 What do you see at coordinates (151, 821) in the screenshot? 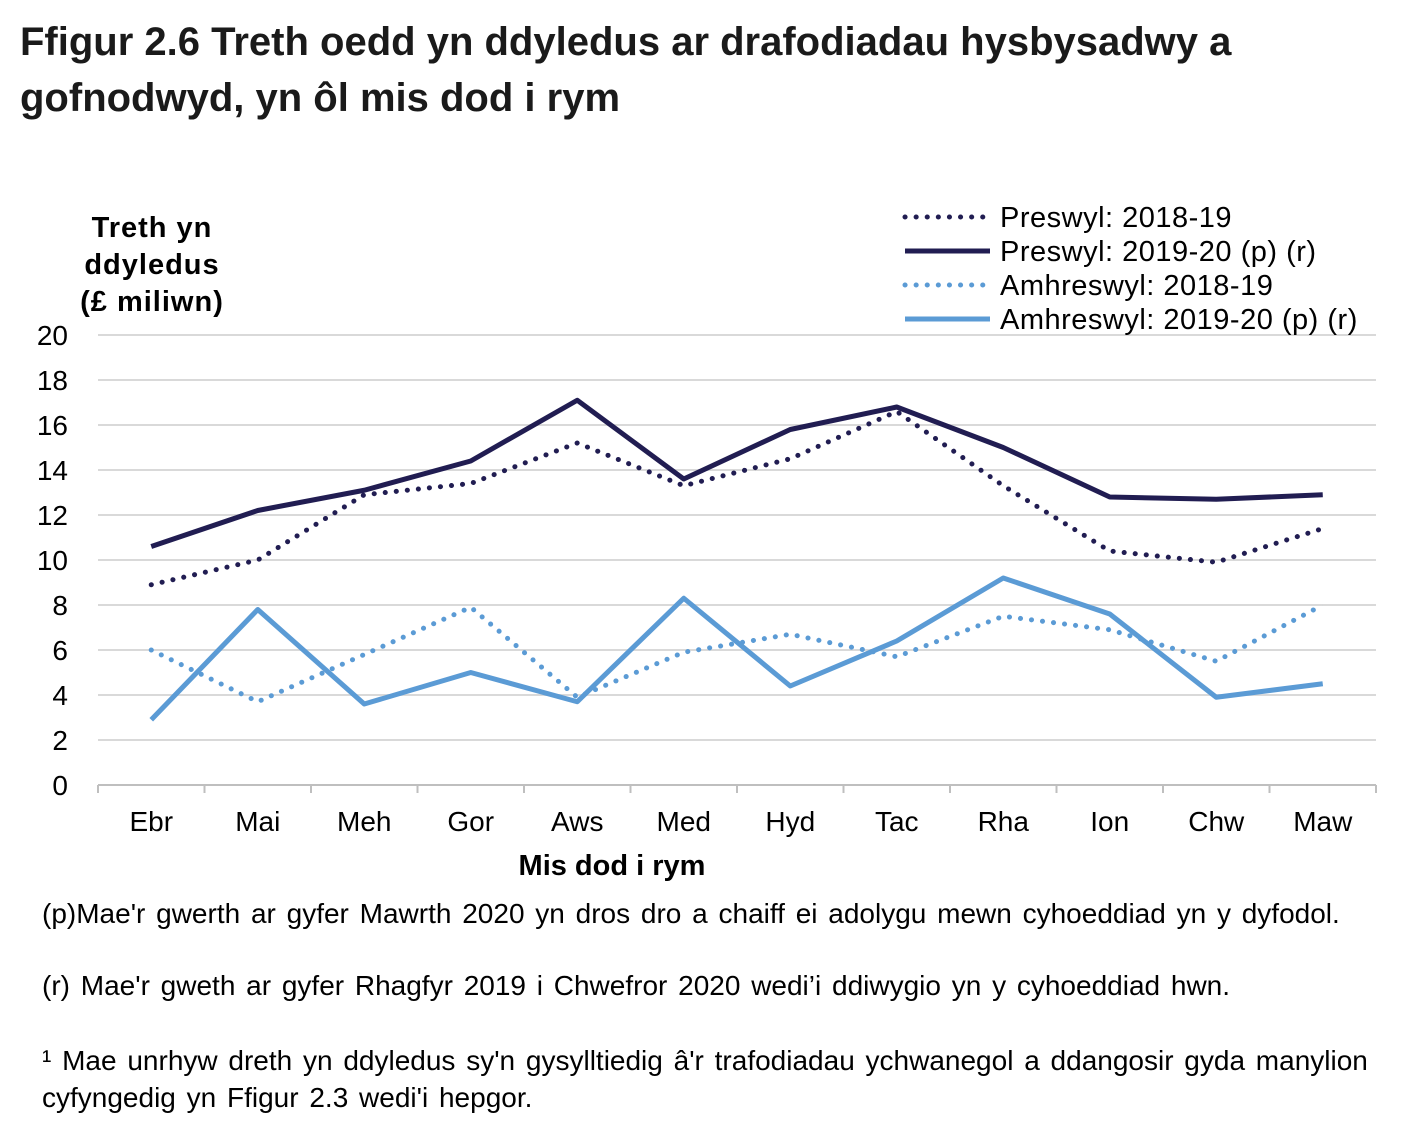
I see `x-tick-label: Ebr` at bounding box center [151, 821].